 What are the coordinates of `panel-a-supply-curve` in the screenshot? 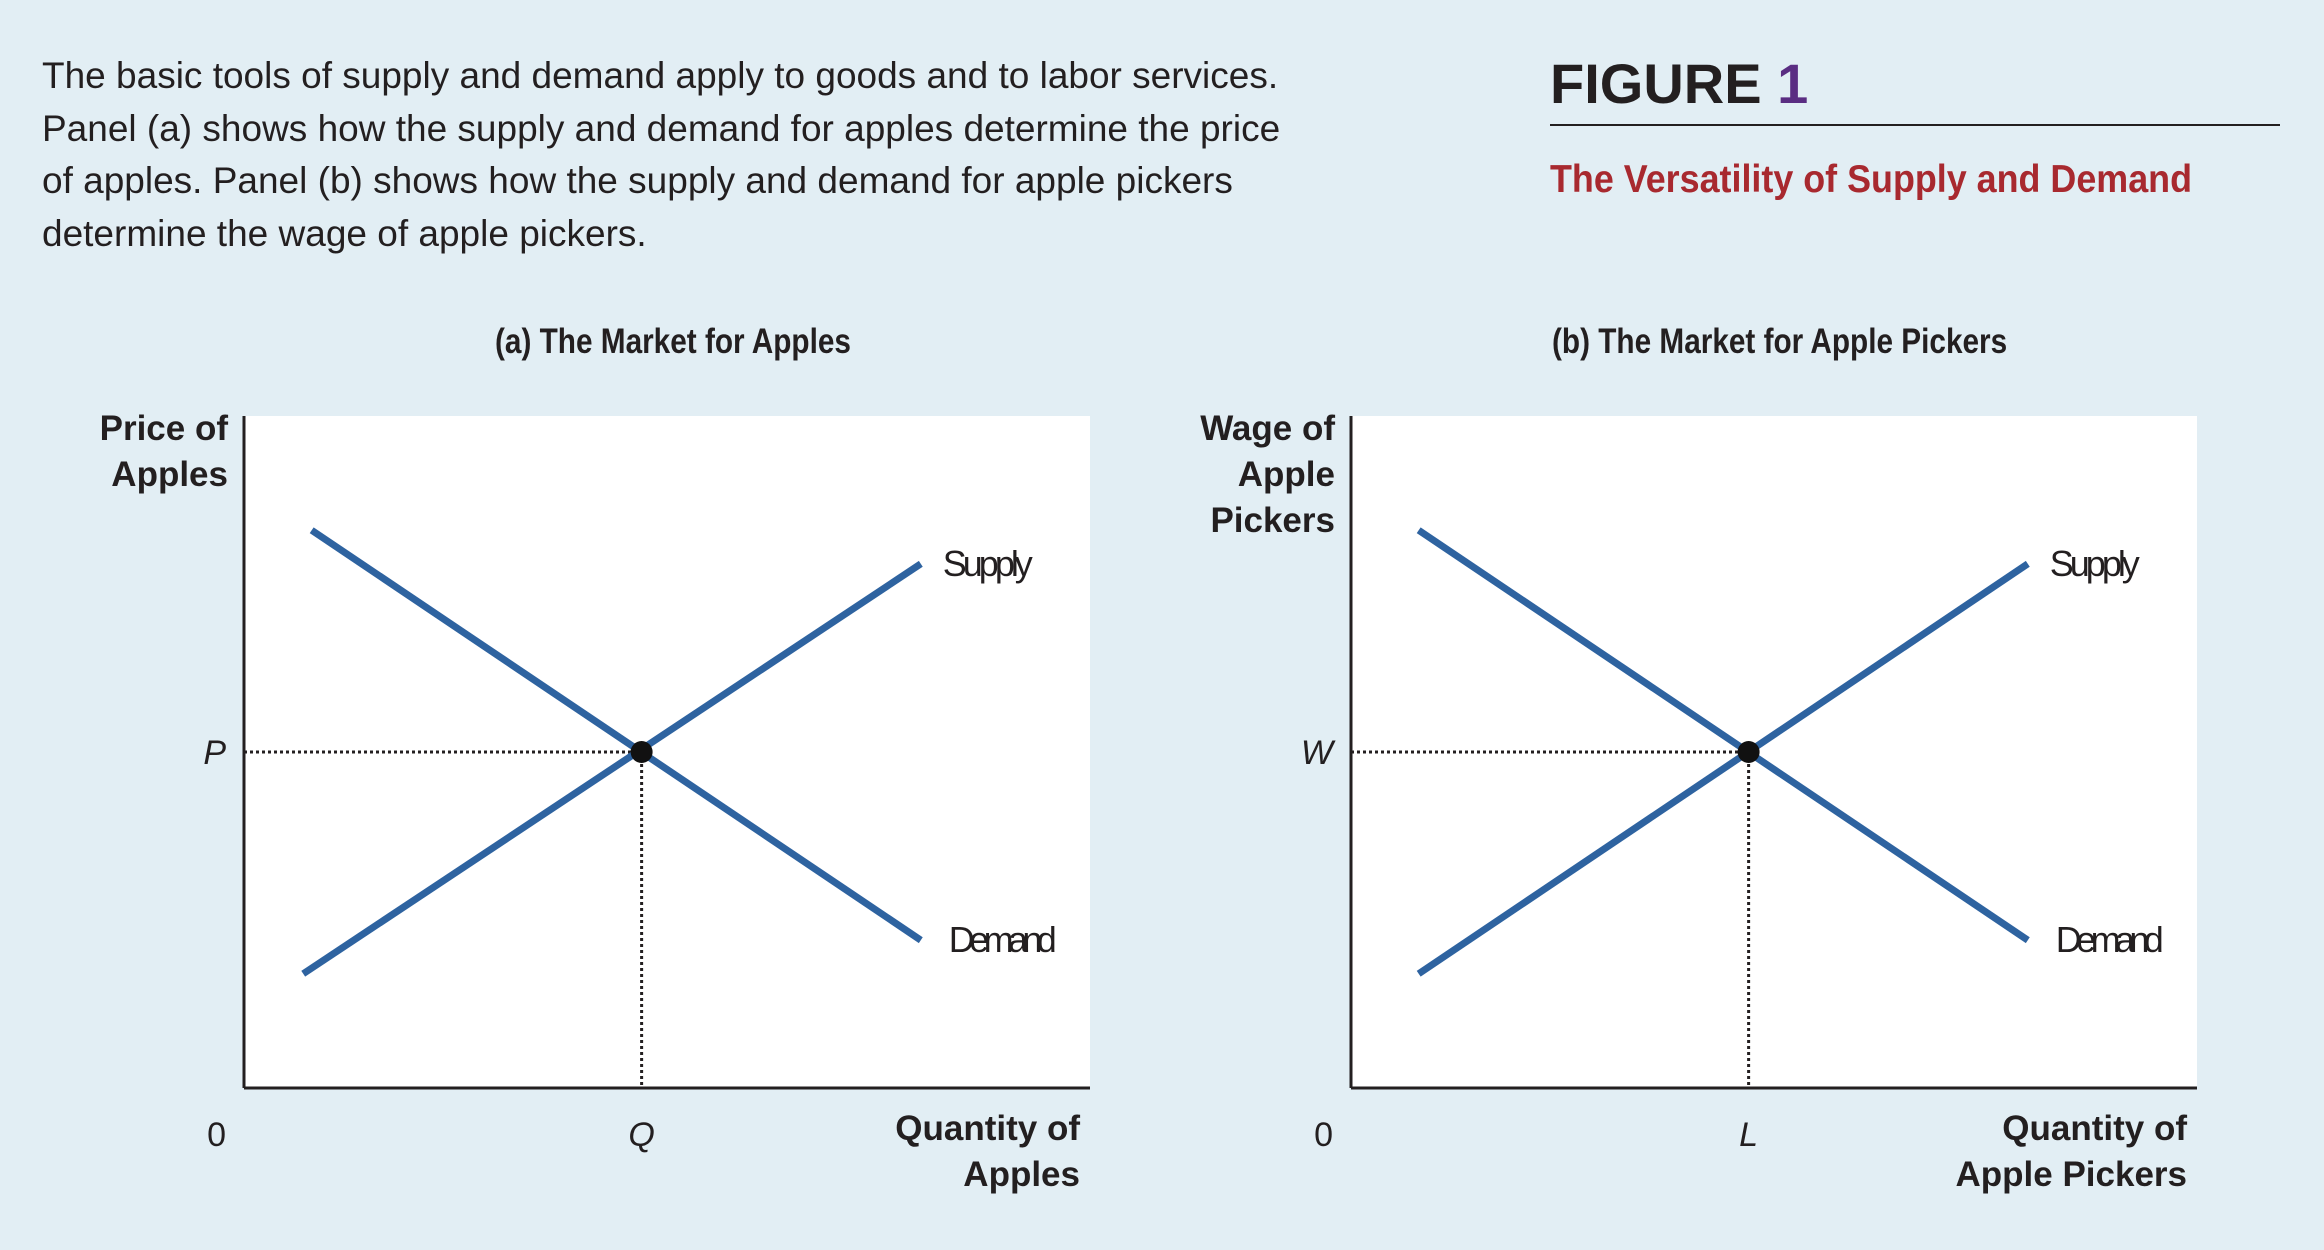 It's located at (612, 768).